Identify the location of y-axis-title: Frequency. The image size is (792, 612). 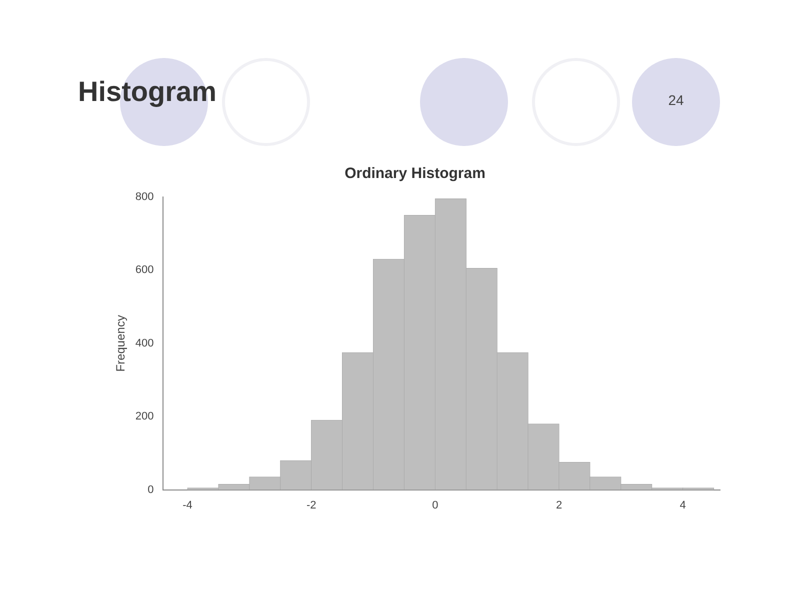
(121, 343).